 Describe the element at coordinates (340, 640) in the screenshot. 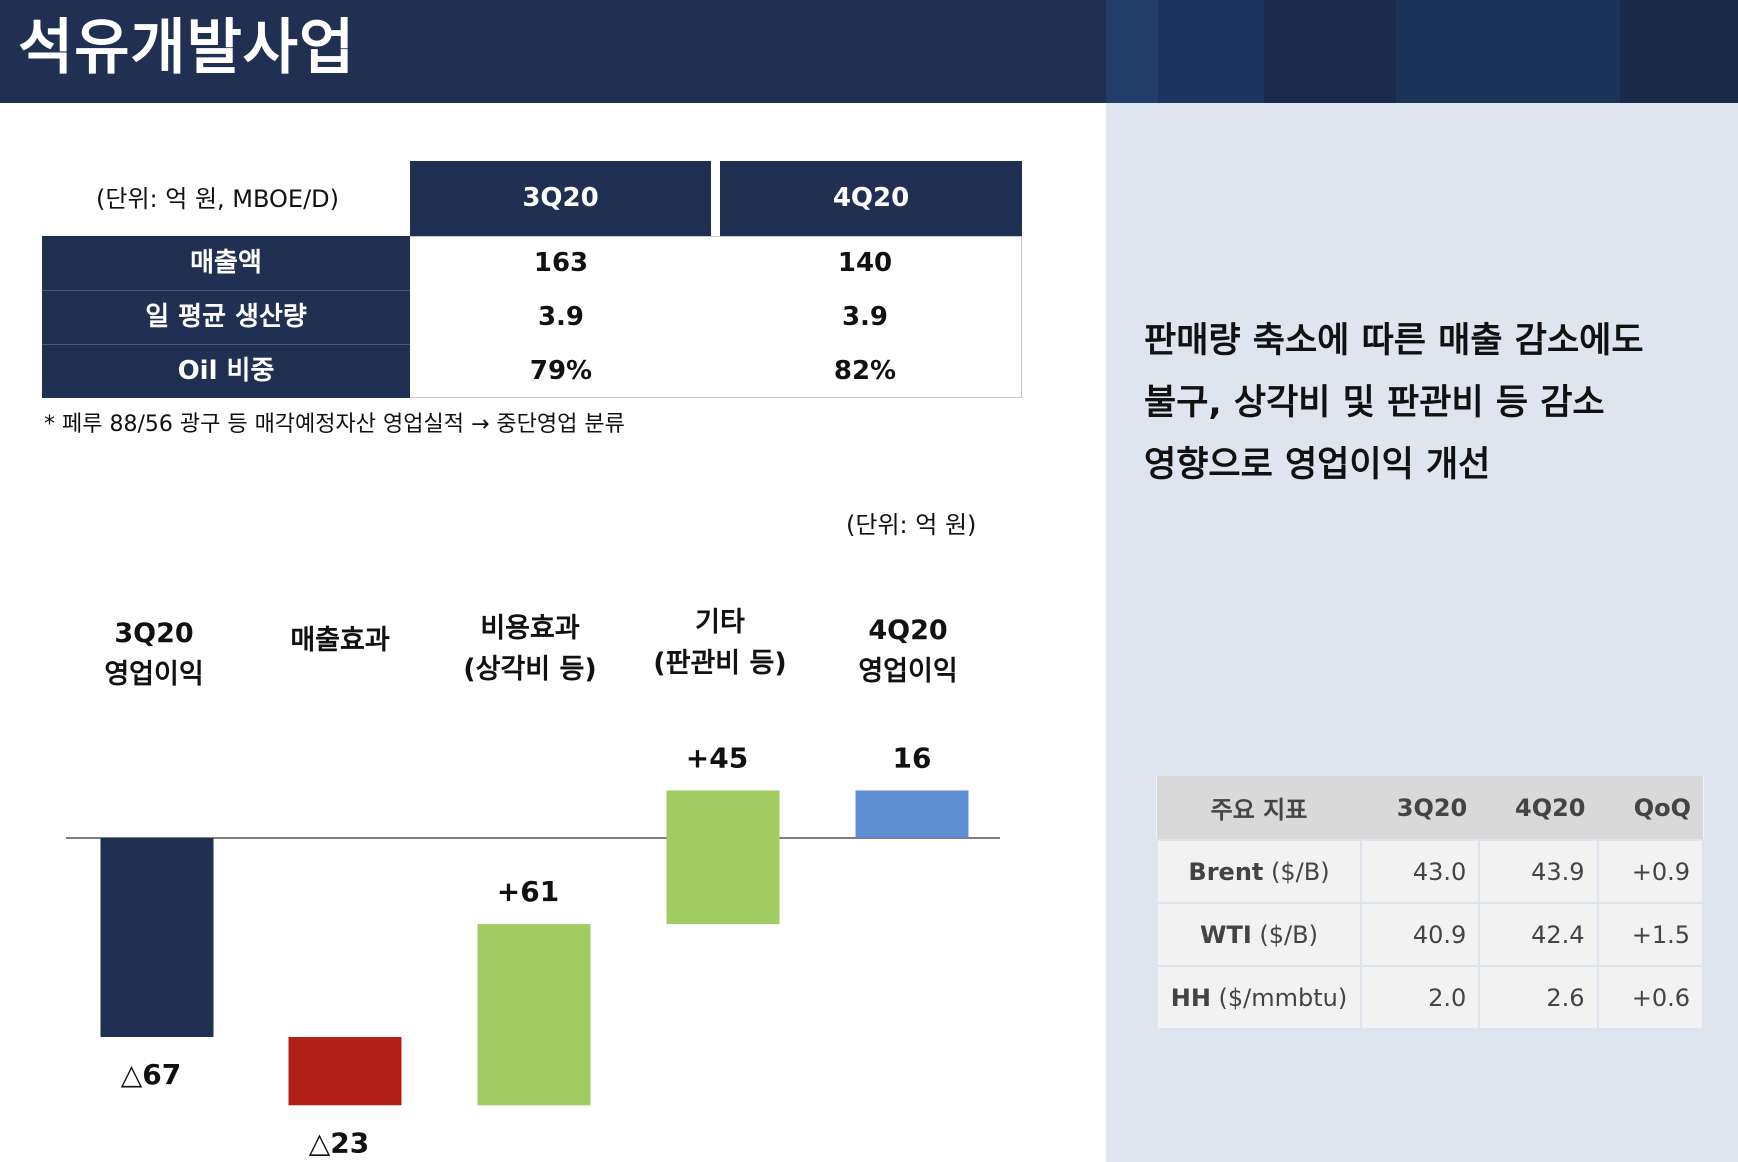

I see `chart-category-label-revenue-effect: 매출효과` at that location.